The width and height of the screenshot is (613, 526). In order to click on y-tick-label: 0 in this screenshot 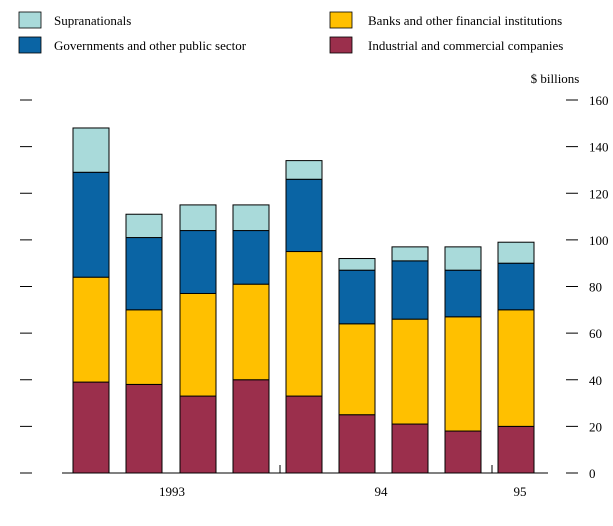, I will do `click(592, 473)`.